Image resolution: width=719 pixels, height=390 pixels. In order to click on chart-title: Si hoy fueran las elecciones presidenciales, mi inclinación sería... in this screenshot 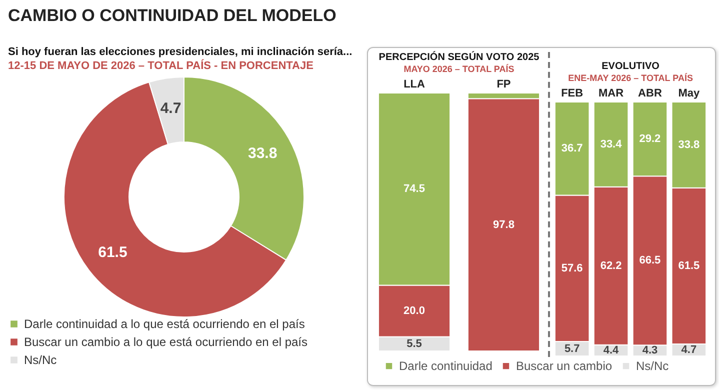, I will do `click(180, 52)`.